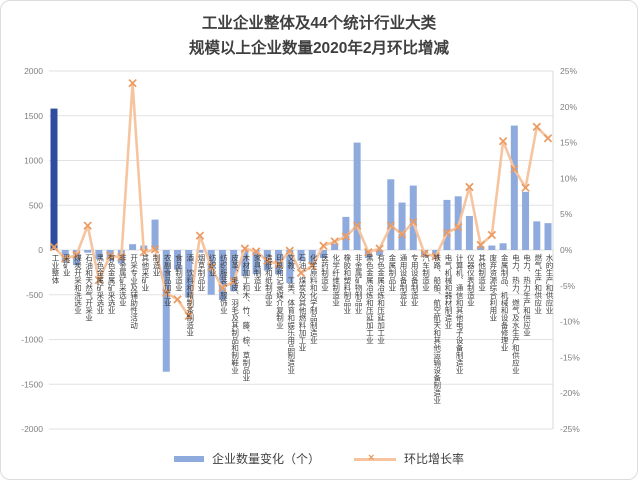  I want to click on x-marker-铁路、船舶、航空航天和其他运输设备制造业, so click(435, 256).